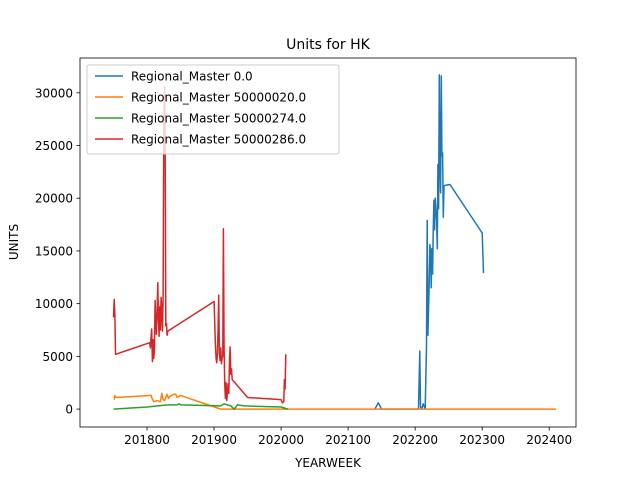  Describe the element at coordinates (147, 440) in the screenshot. I see `x-tick-label-0: 201800` at that location.